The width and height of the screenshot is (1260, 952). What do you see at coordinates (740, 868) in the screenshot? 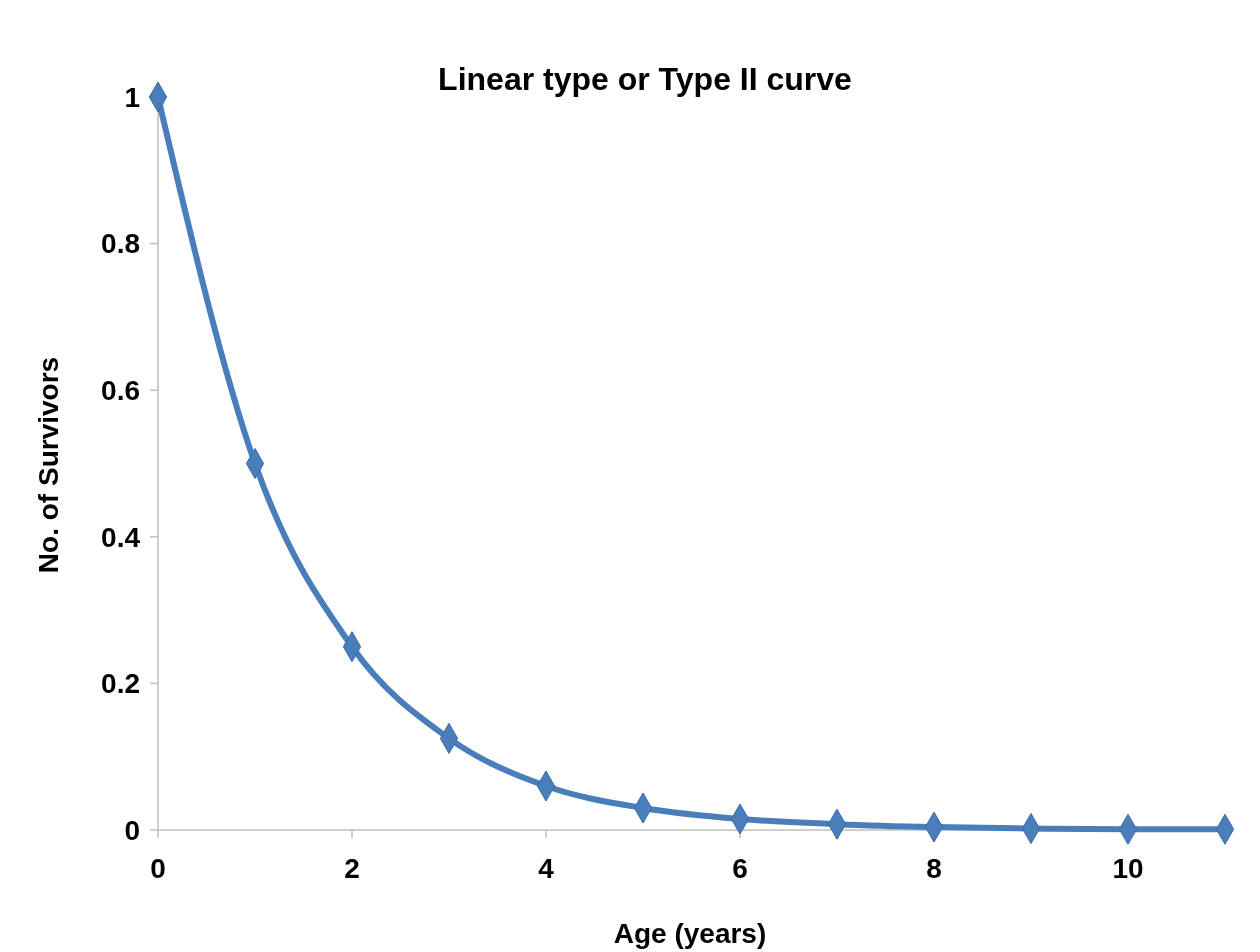
I see `x-tick-label: 6` at bounding box center [740, 868].